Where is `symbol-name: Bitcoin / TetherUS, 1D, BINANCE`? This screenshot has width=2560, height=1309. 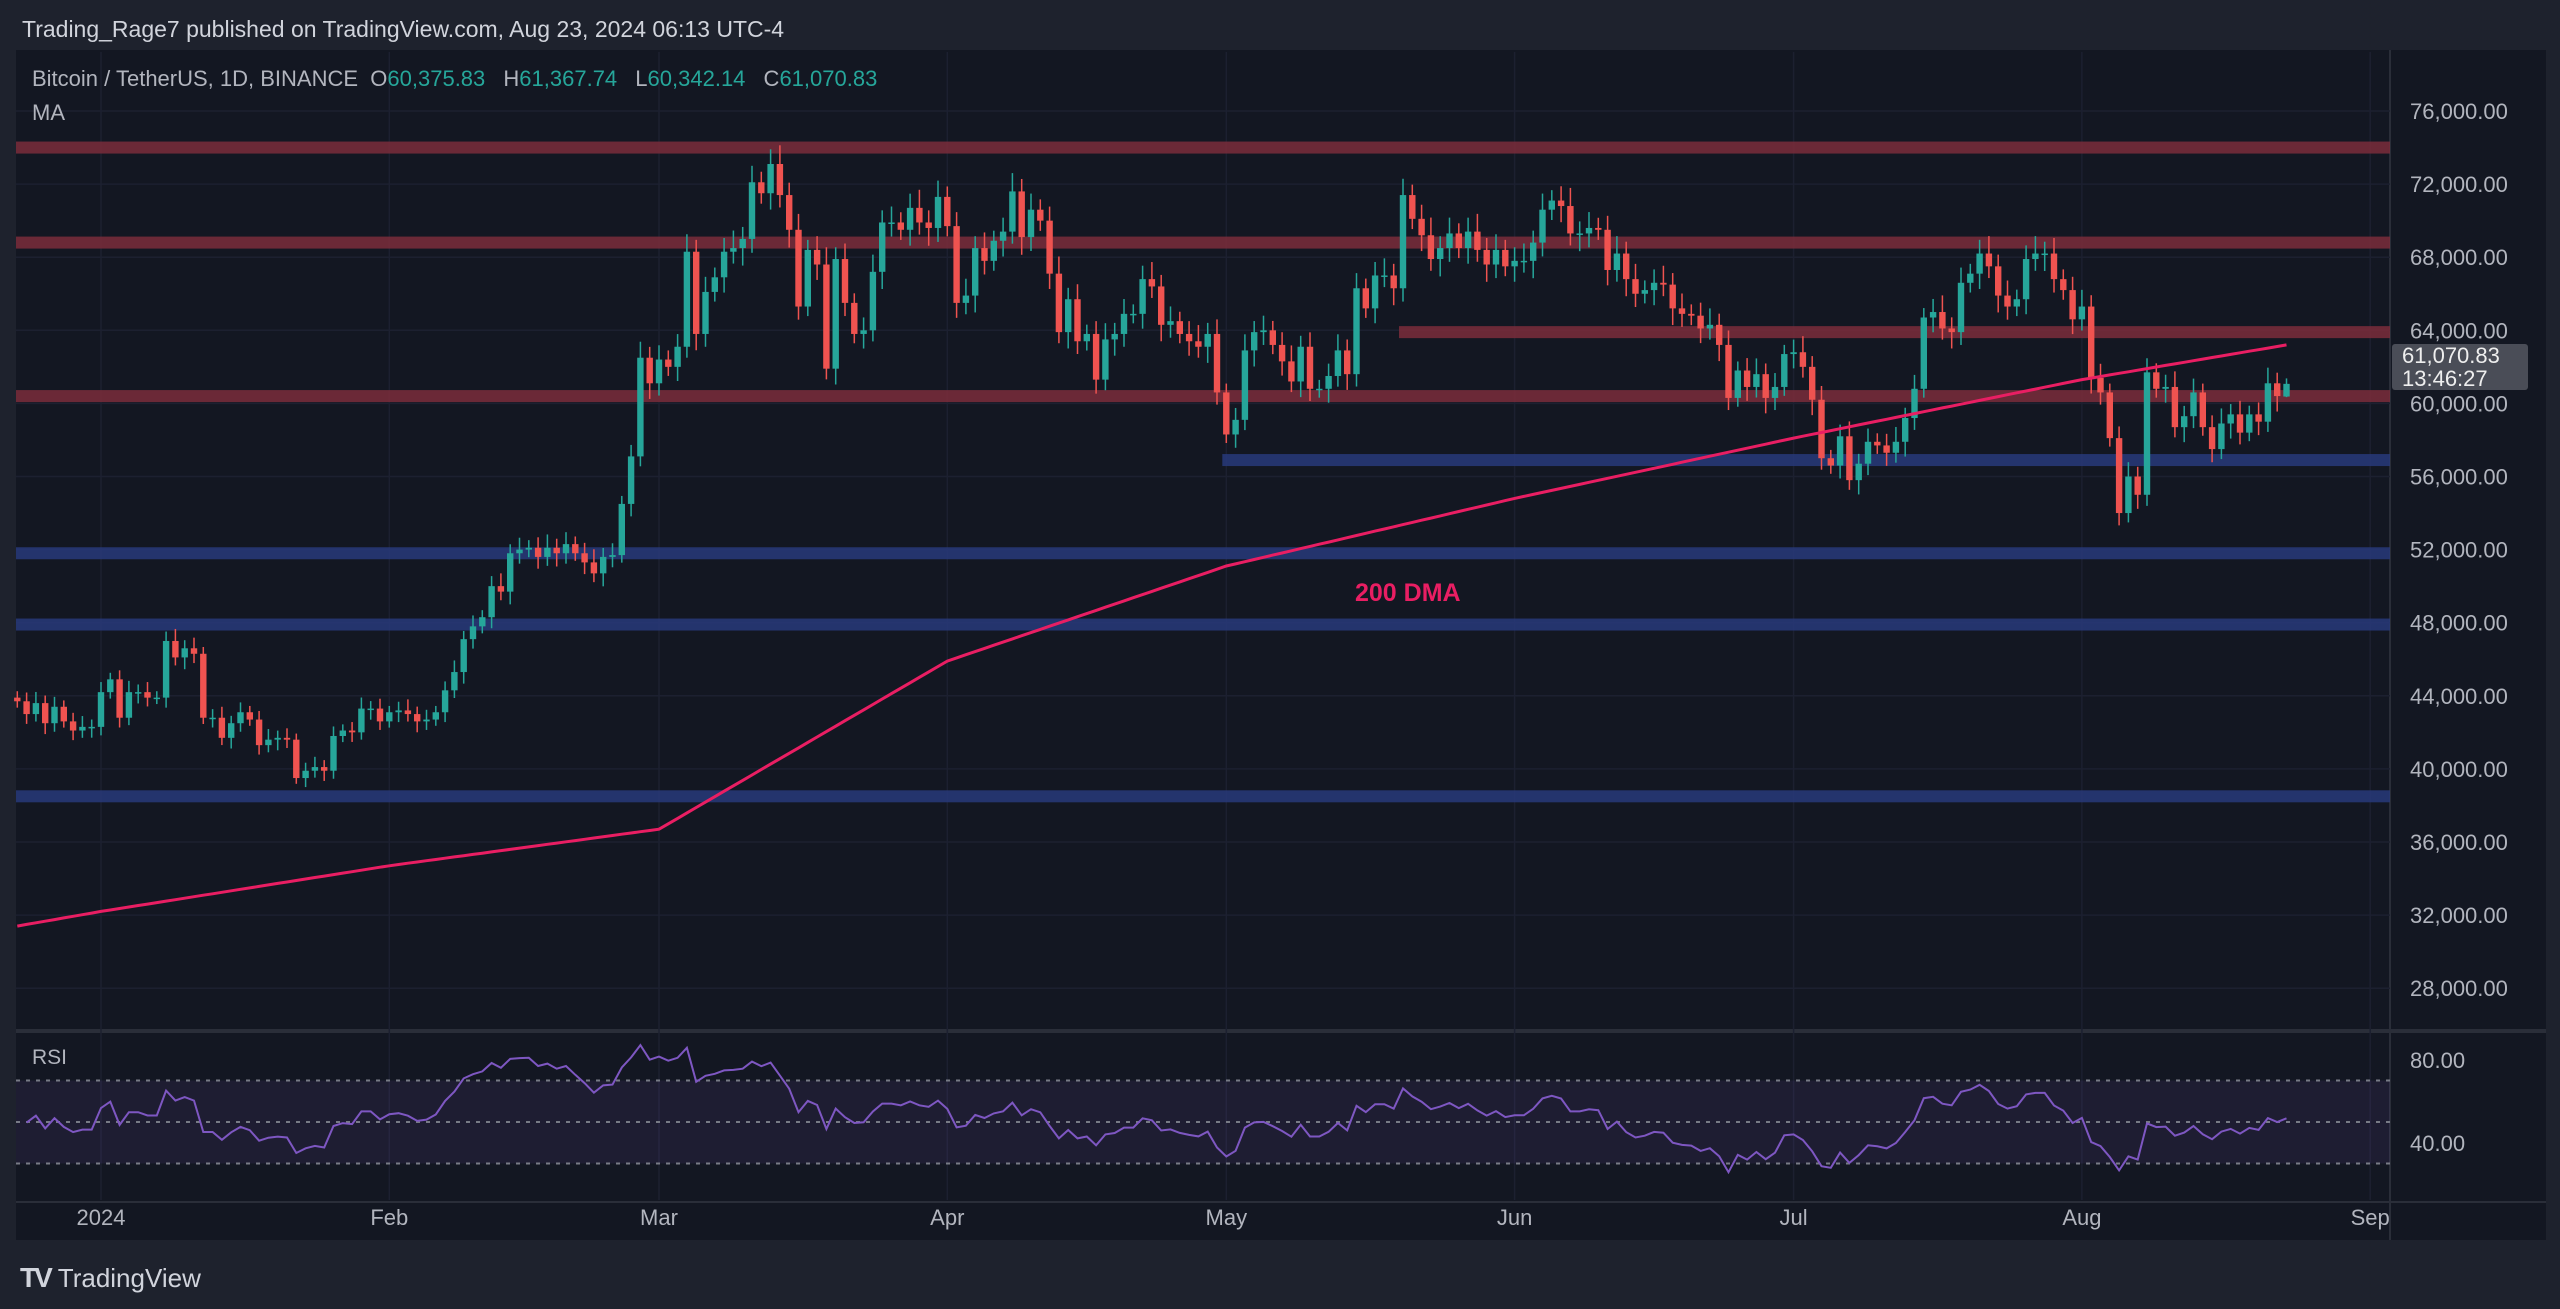 symbol-name: Bitcoin / TetherUS, 1D, BINANCE is located at coordinates (195, 78).